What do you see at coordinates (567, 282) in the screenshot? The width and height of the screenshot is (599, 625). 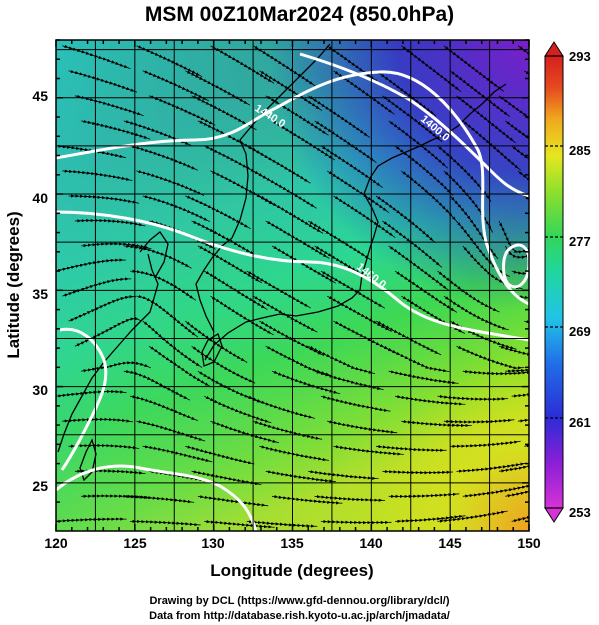 I see `colorbar: 253 261 269 277 285 293` at bounding box center [567, 282].